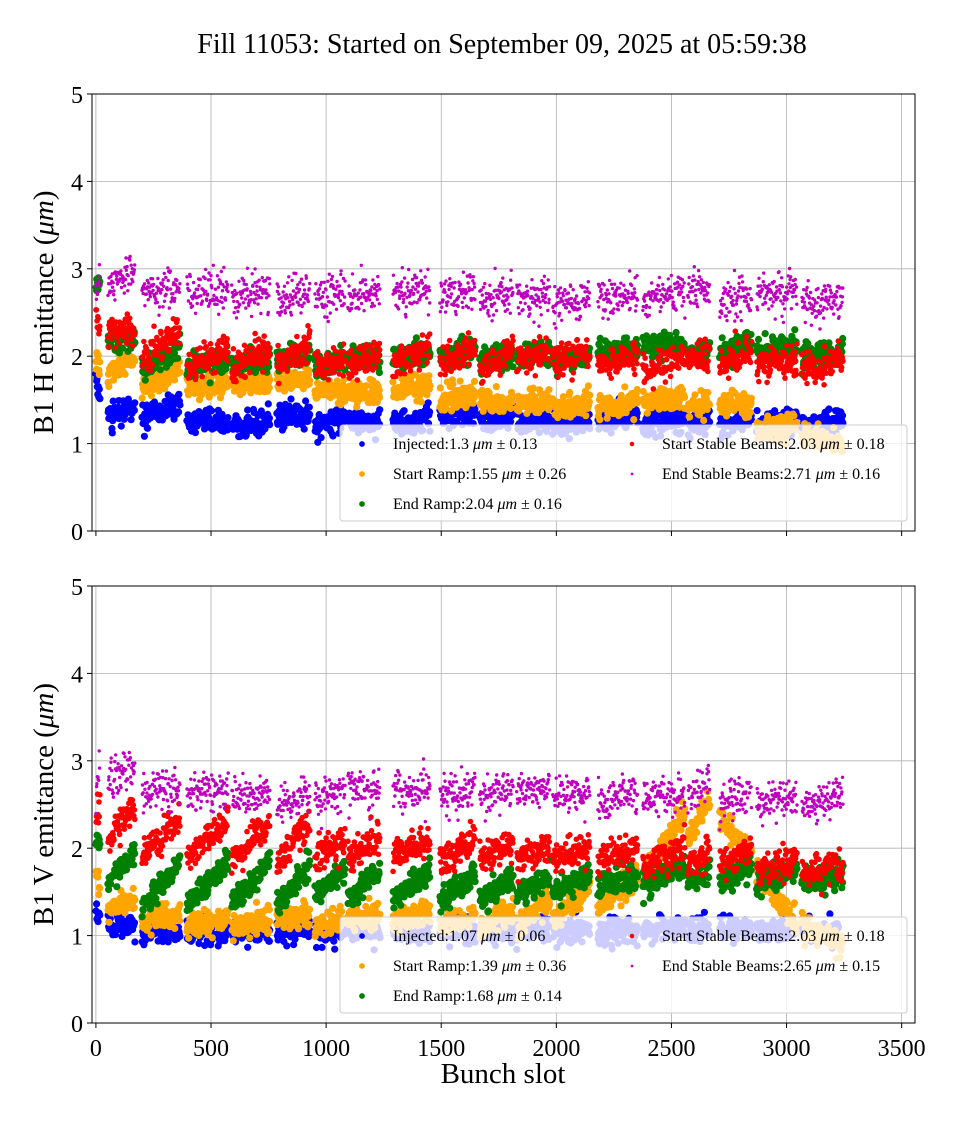 This screenshot has height=1125, width=960. I want to click on y-tick-label: 2, so click(77, 358).